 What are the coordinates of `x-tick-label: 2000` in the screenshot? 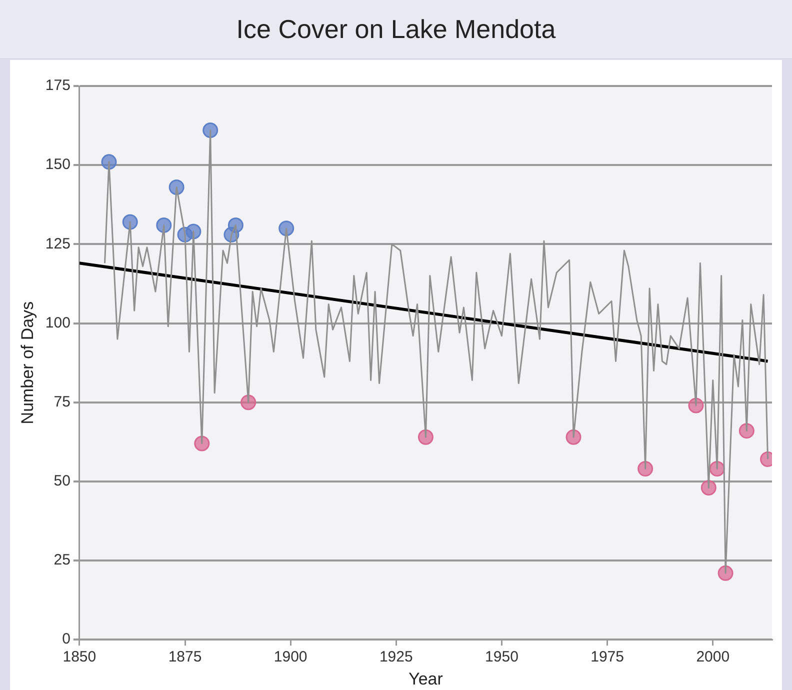 It's located at (713, 657).